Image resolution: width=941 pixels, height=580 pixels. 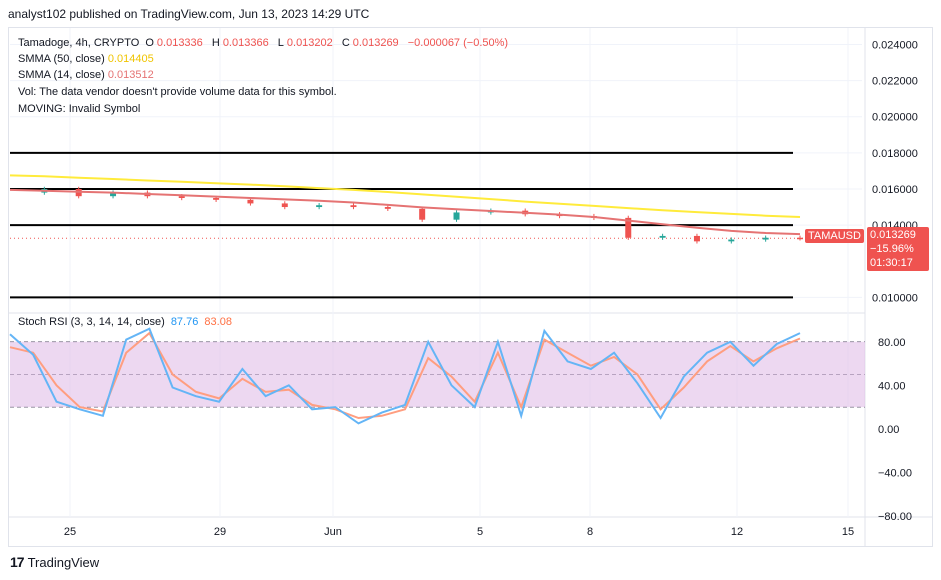 I want to click on legend-symbol: Tamadoge, 4h, CRYPTO, so click(x=79, y=43).